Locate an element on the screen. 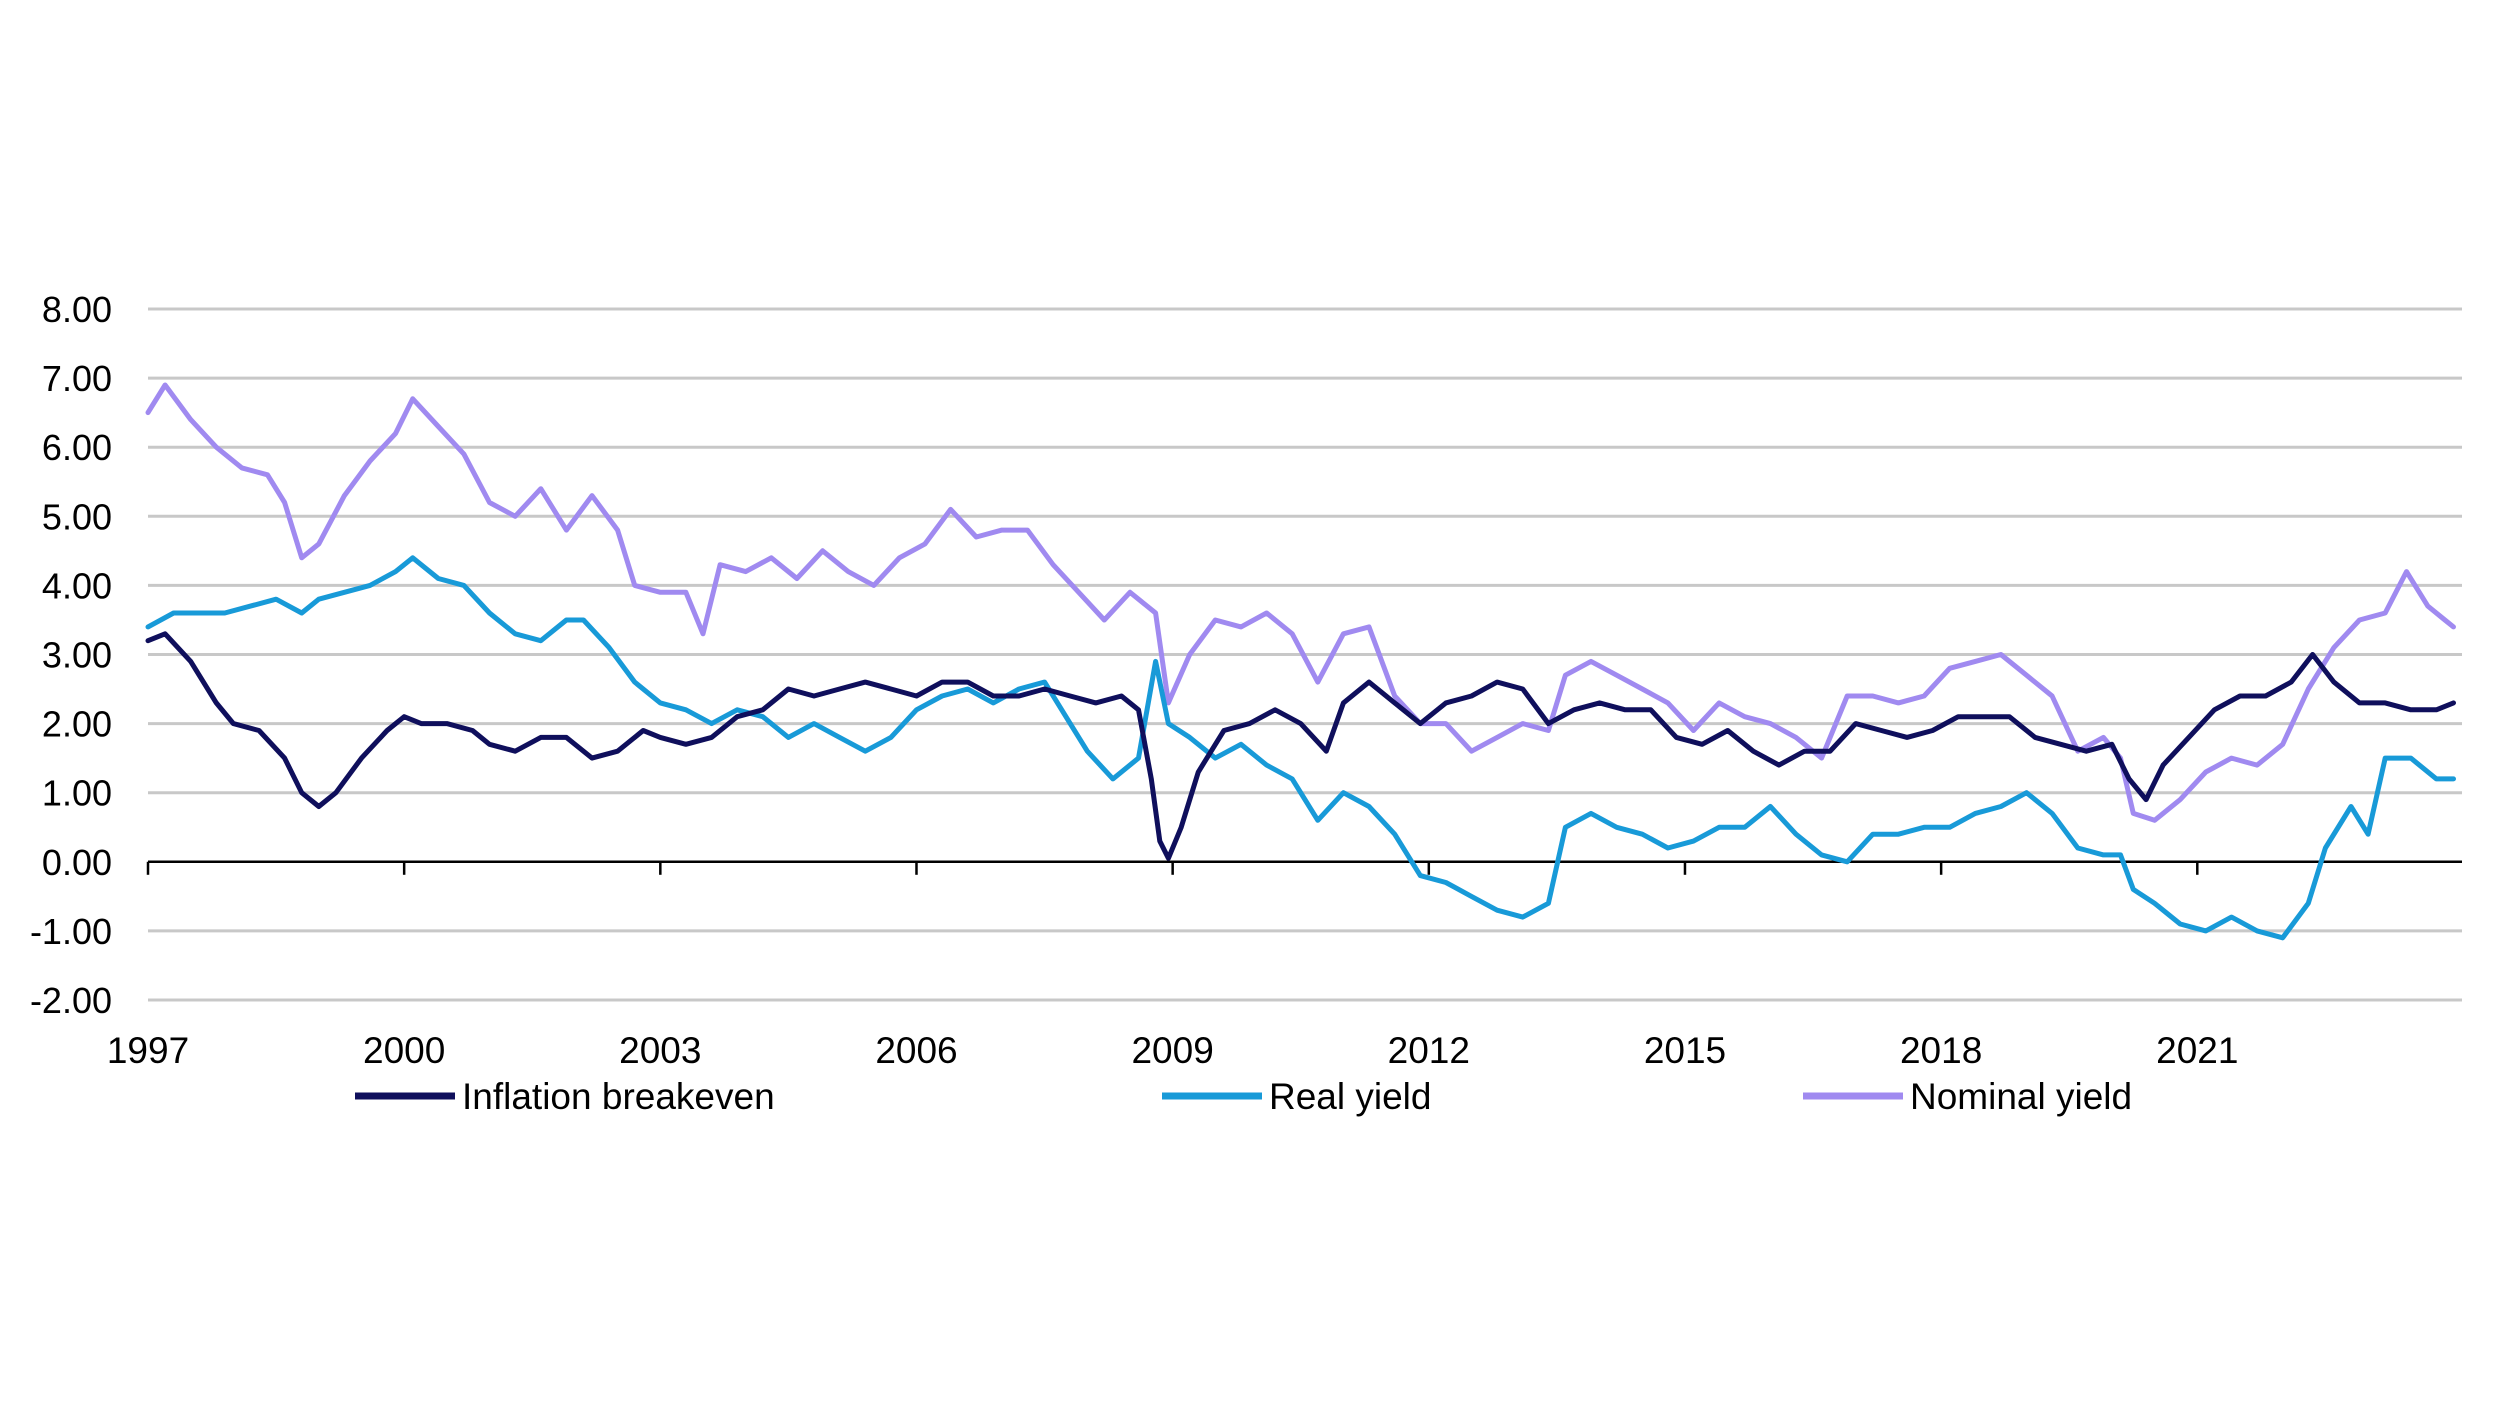  y-tick-label: 4.00 is located at coordinates (77, 585).